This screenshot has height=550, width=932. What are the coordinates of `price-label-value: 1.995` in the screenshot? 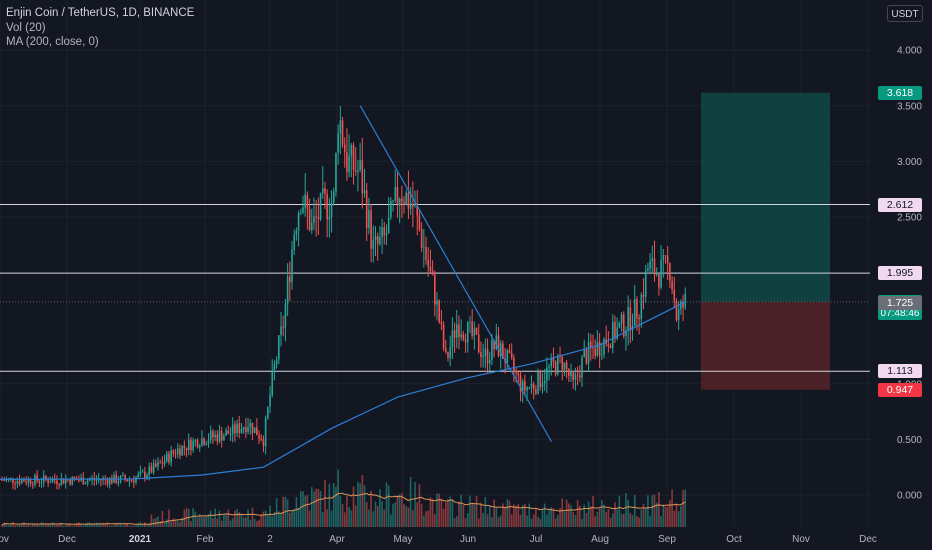 It's located at (900, 273).